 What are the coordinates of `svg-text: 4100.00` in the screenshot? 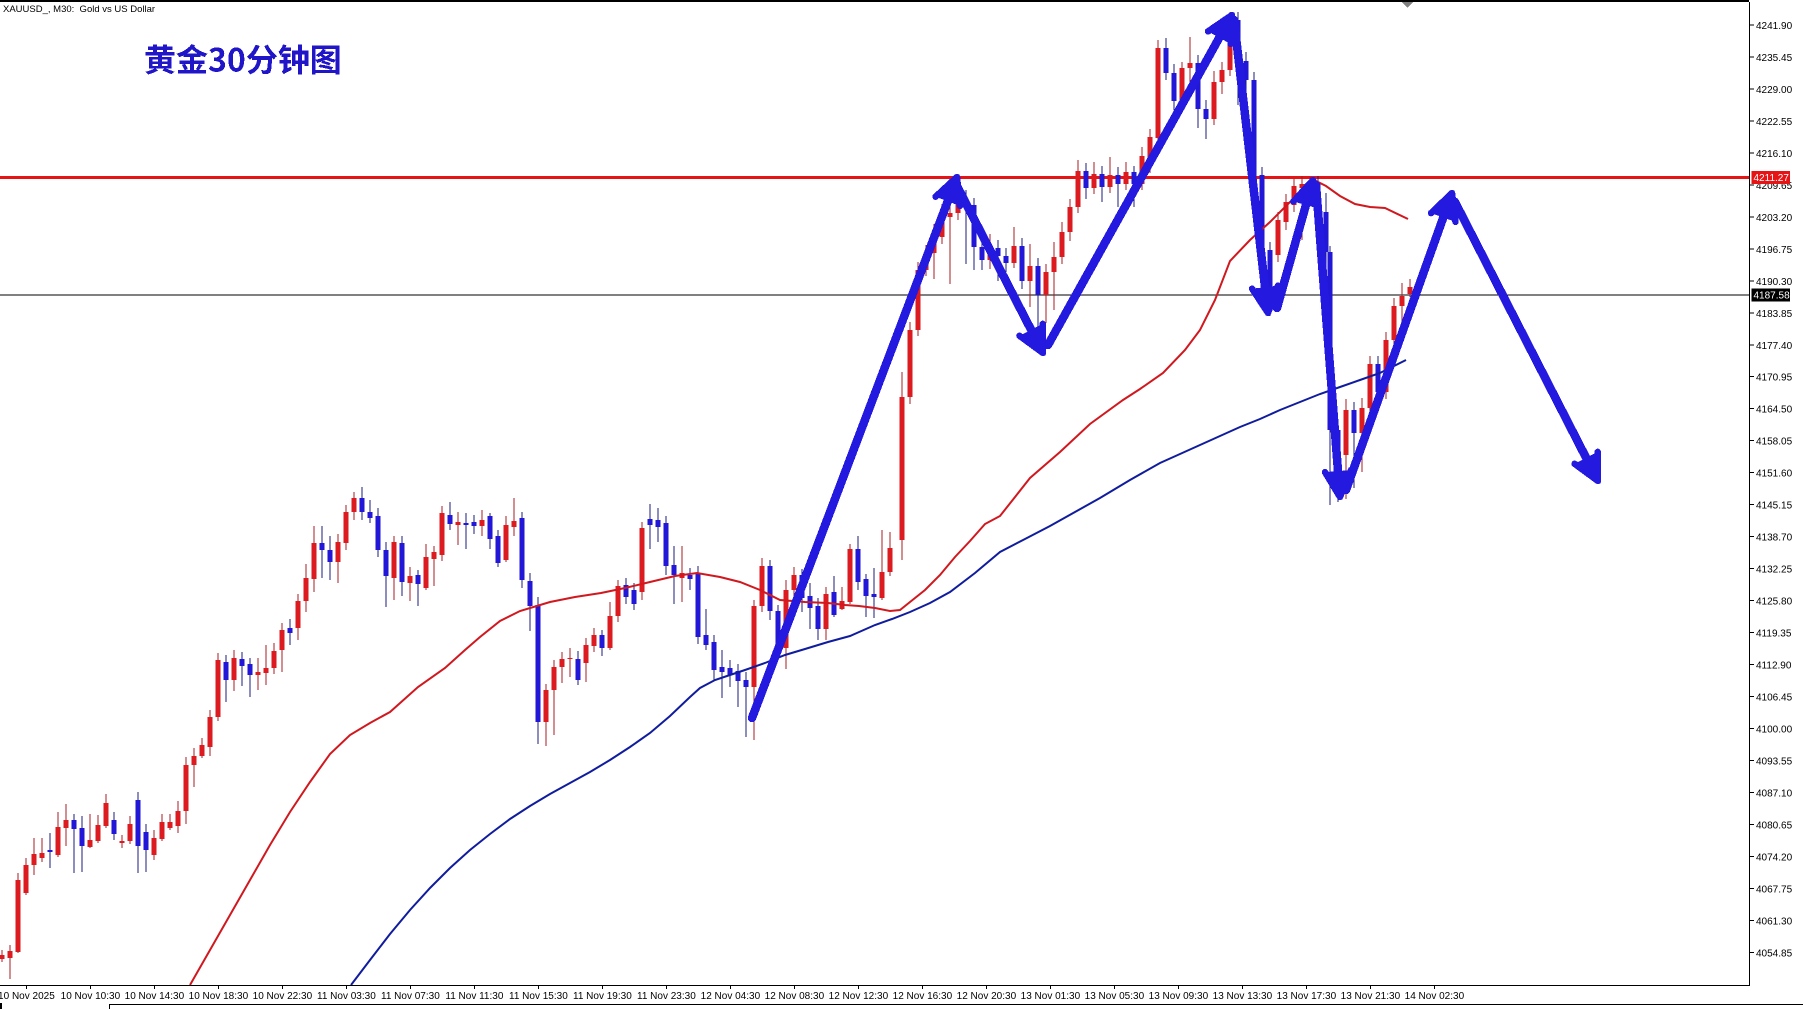 It's located at (1774, 729).